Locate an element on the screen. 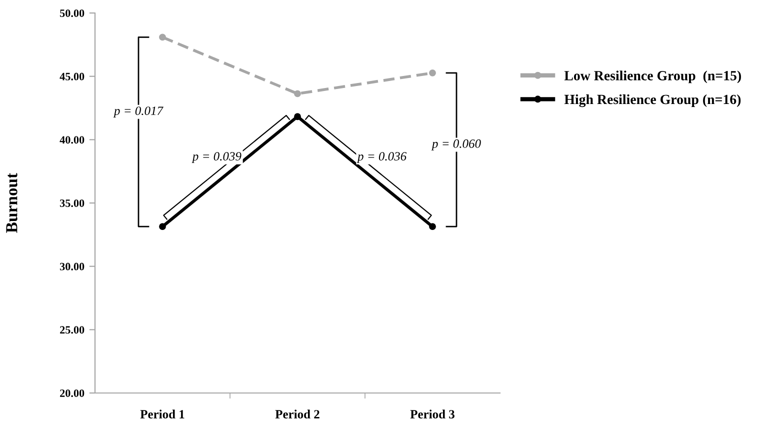 This screenshot has height=423, width=777. x-tick-label: Period 2 is located at coordinates (297, 414).